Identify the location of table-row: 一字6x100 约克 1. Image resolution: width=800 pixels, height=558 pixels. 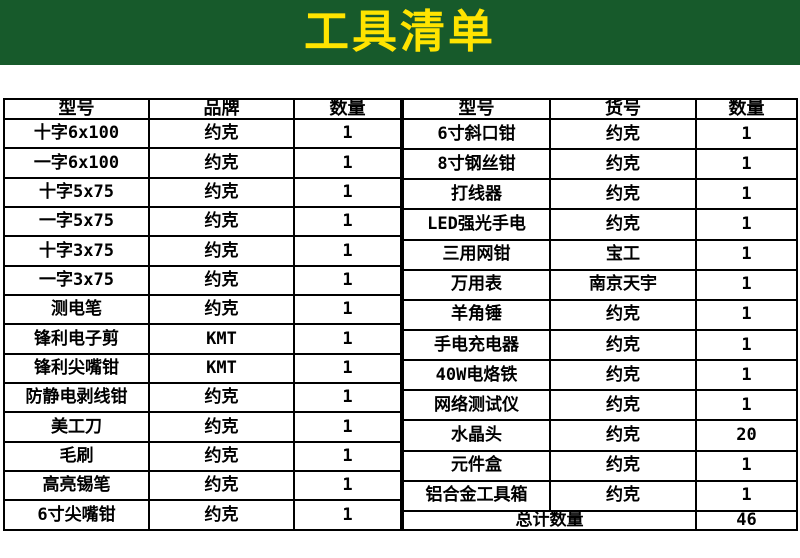
(202, 163).